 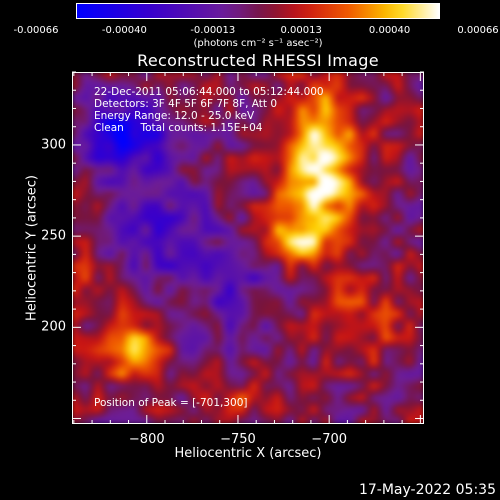 I want to click on y-axis-title: Heliocentric Y (arcsec), so click(x=32, y=248).